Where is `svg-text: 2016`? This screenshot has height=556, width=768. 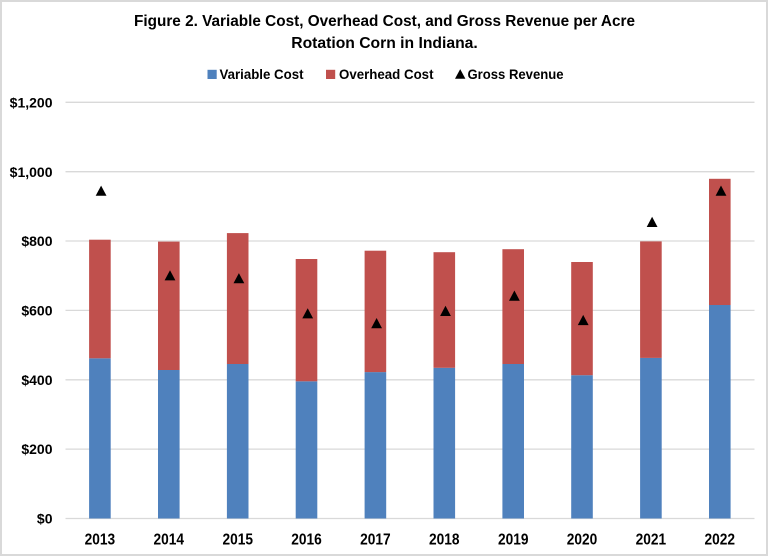
svg-text: 2016 is located at coordinates (306, 540).